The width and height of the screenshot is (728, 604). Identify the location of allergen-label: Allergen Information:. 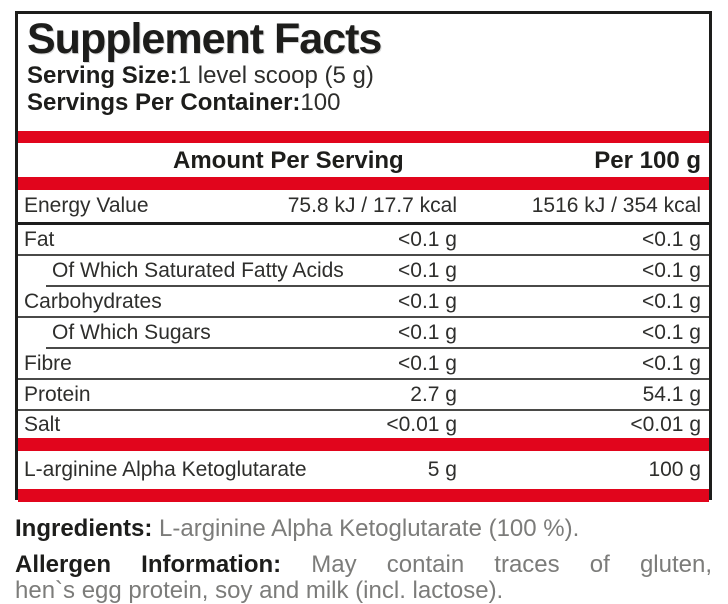
(148, 564).